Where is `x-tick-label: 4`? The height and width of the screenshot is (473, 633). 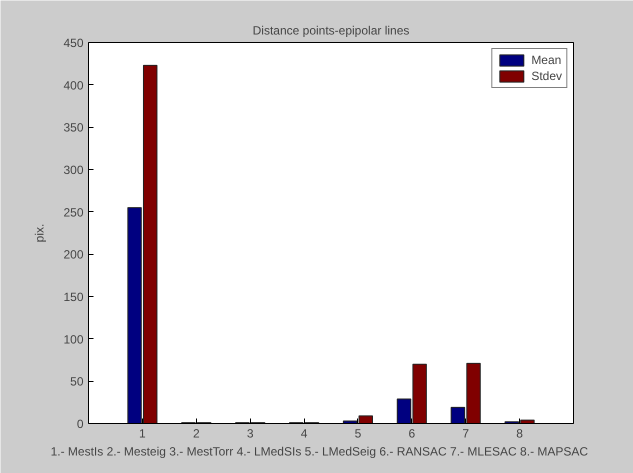 x-tick-label: 4 is located at coordinates (304, 433).